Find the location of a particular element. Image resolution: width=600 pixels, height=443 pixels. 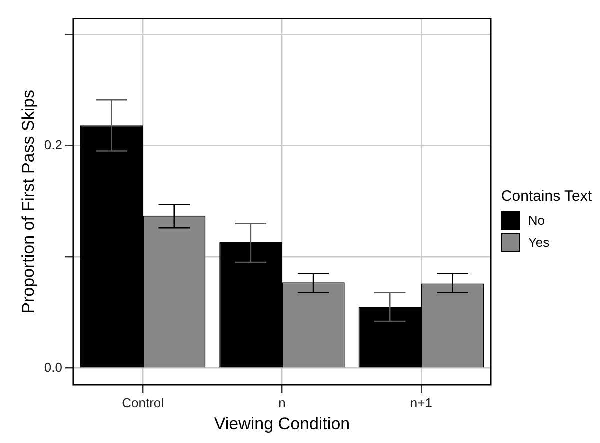

legend-title: Contains Text is located at coordinates (546, 196).